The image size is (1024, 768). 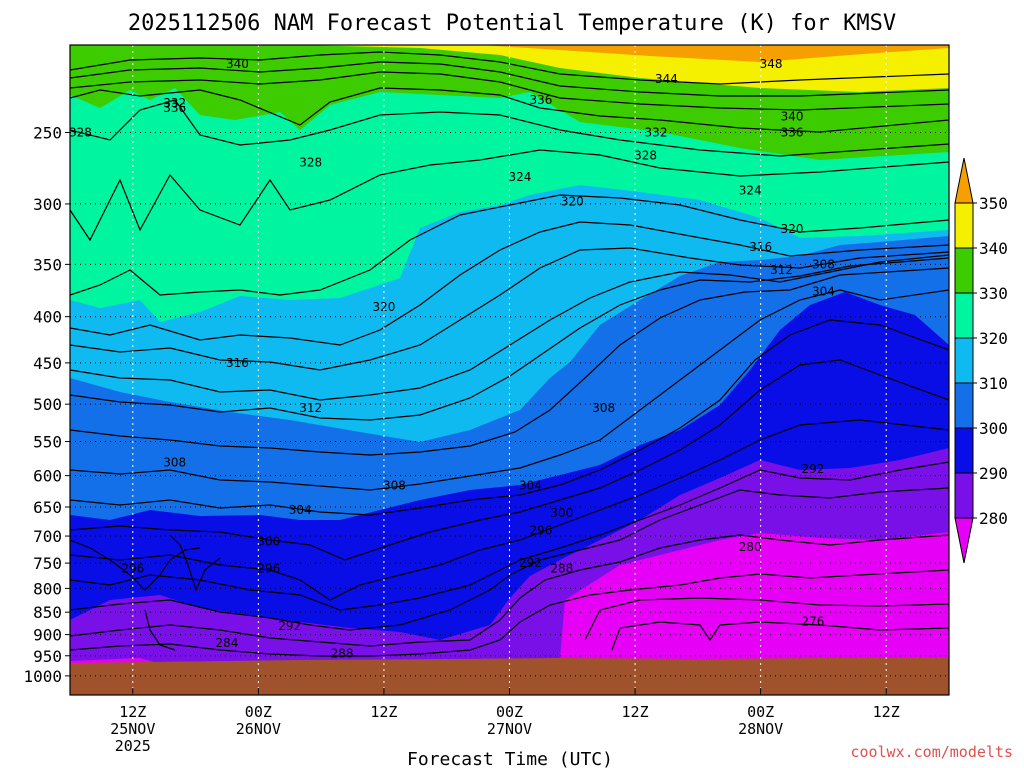 I want to click on contour-label: 316, so click(x=237, y=363).